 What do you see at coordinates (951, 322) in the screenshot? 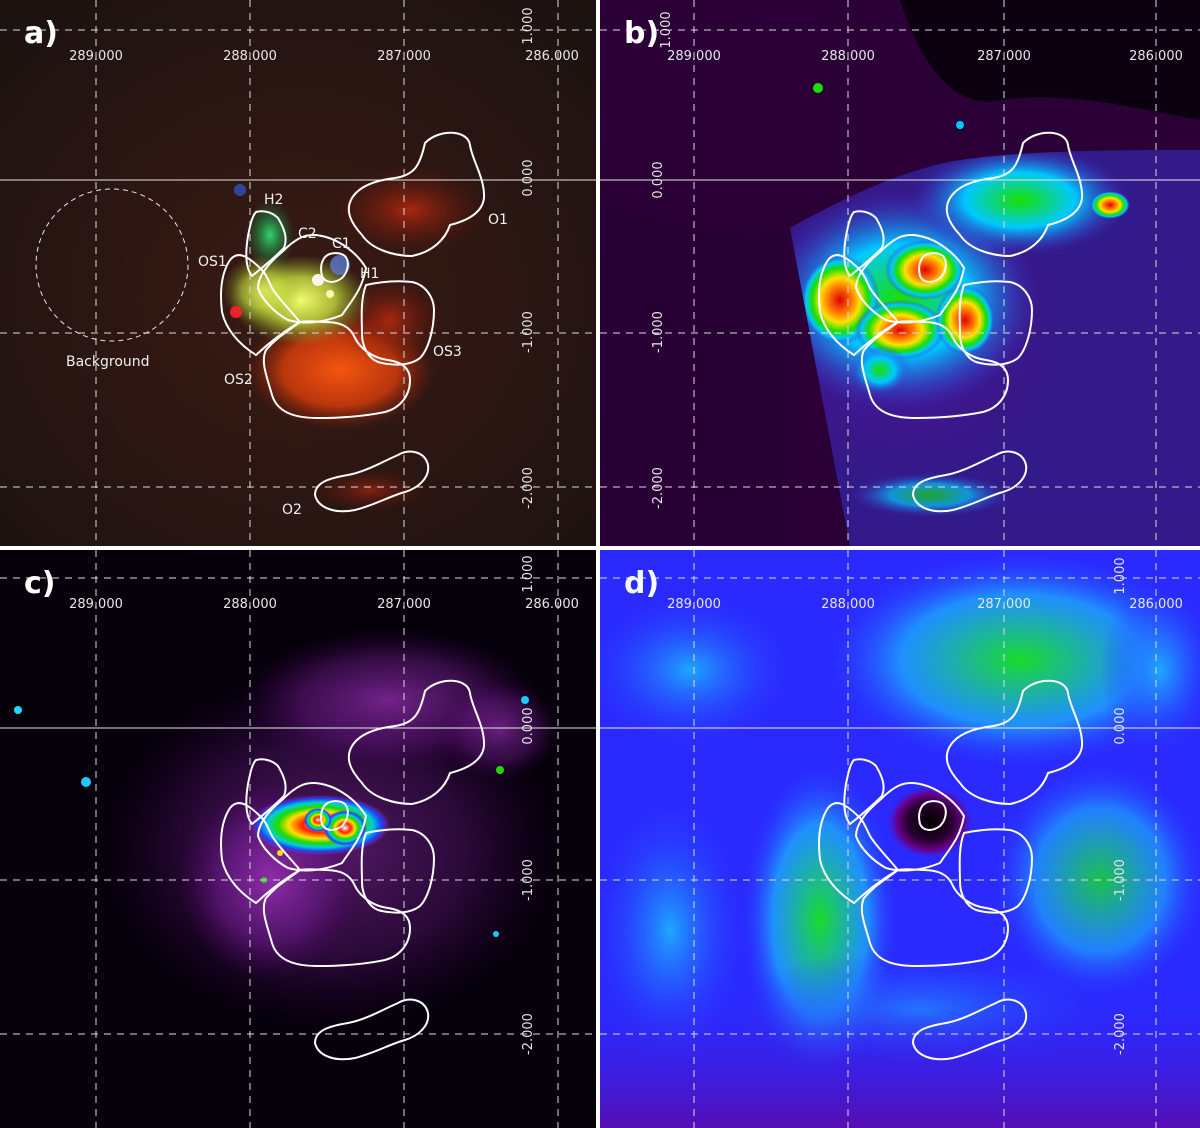
I see `panel-b-regions` at bounding box center [951, 322].